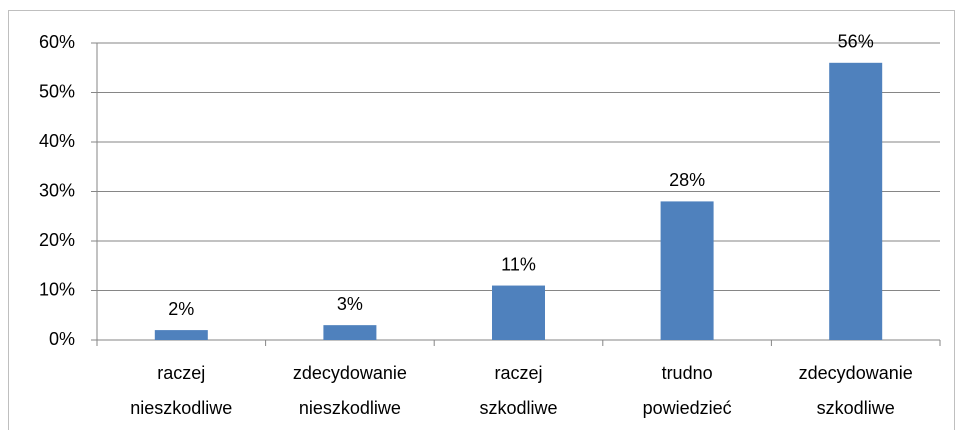 The image size is (957, 430). I want to click on y-tick-label: 50%, so click(57, 91).